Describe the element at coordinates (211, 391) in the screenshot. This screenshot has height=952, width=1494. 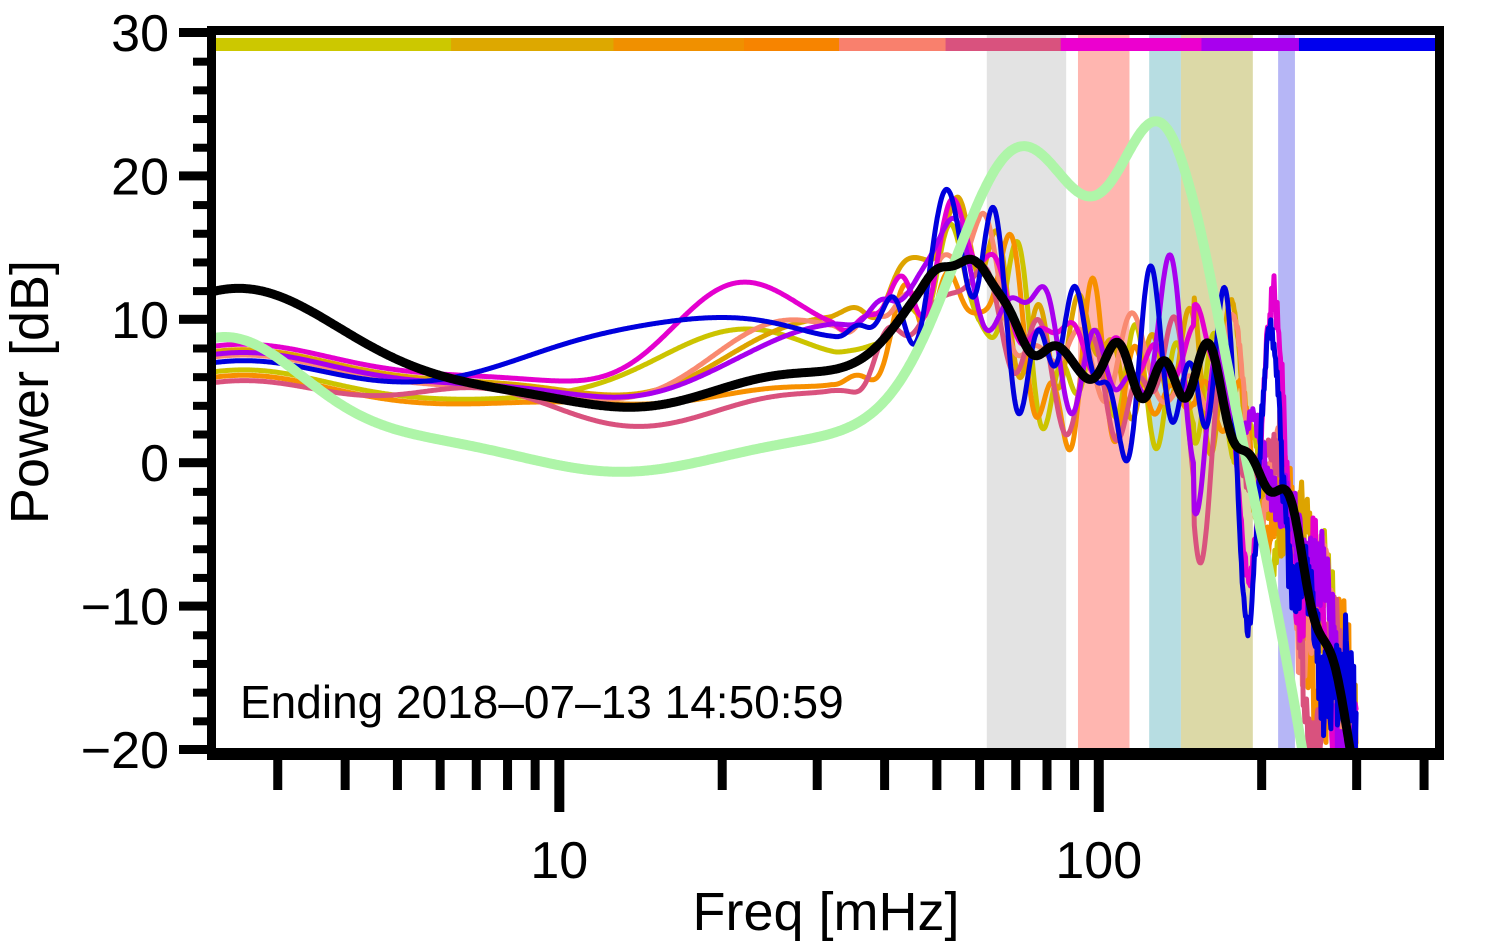
I see `axis-left-spine` at that location.